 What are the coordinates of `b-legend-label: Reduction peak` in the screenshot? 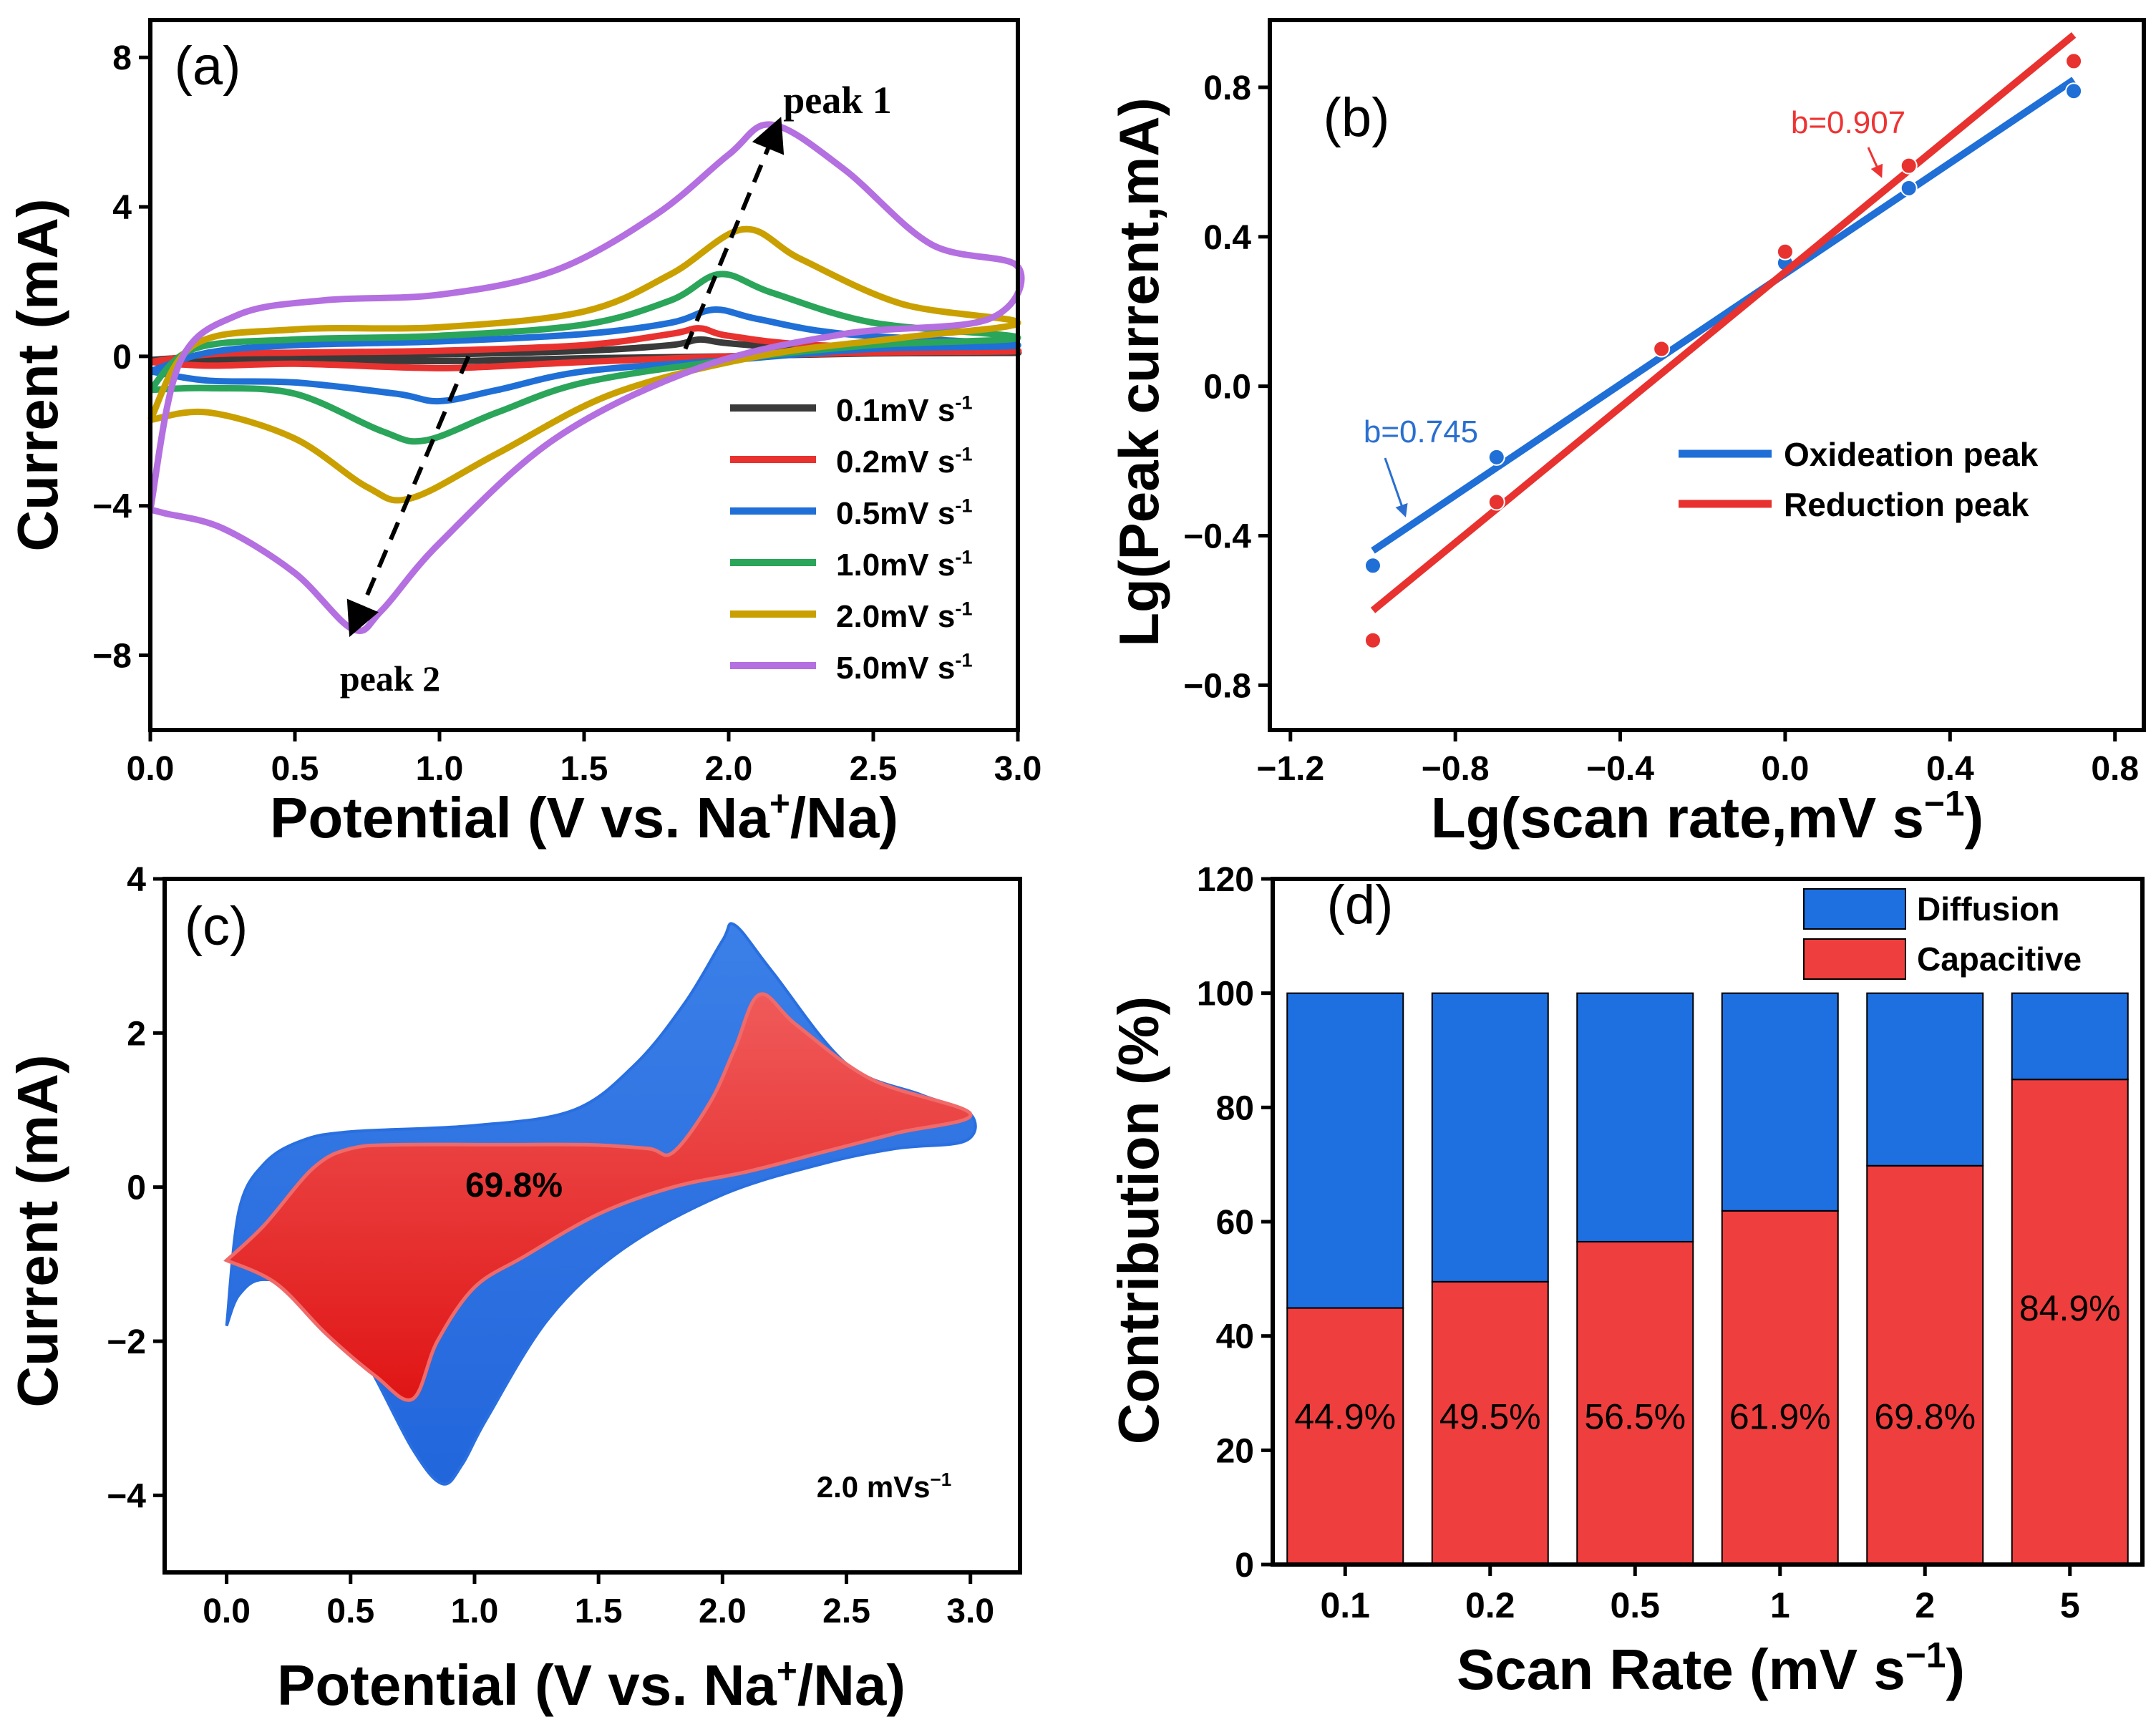 It's located at (1907, 504).